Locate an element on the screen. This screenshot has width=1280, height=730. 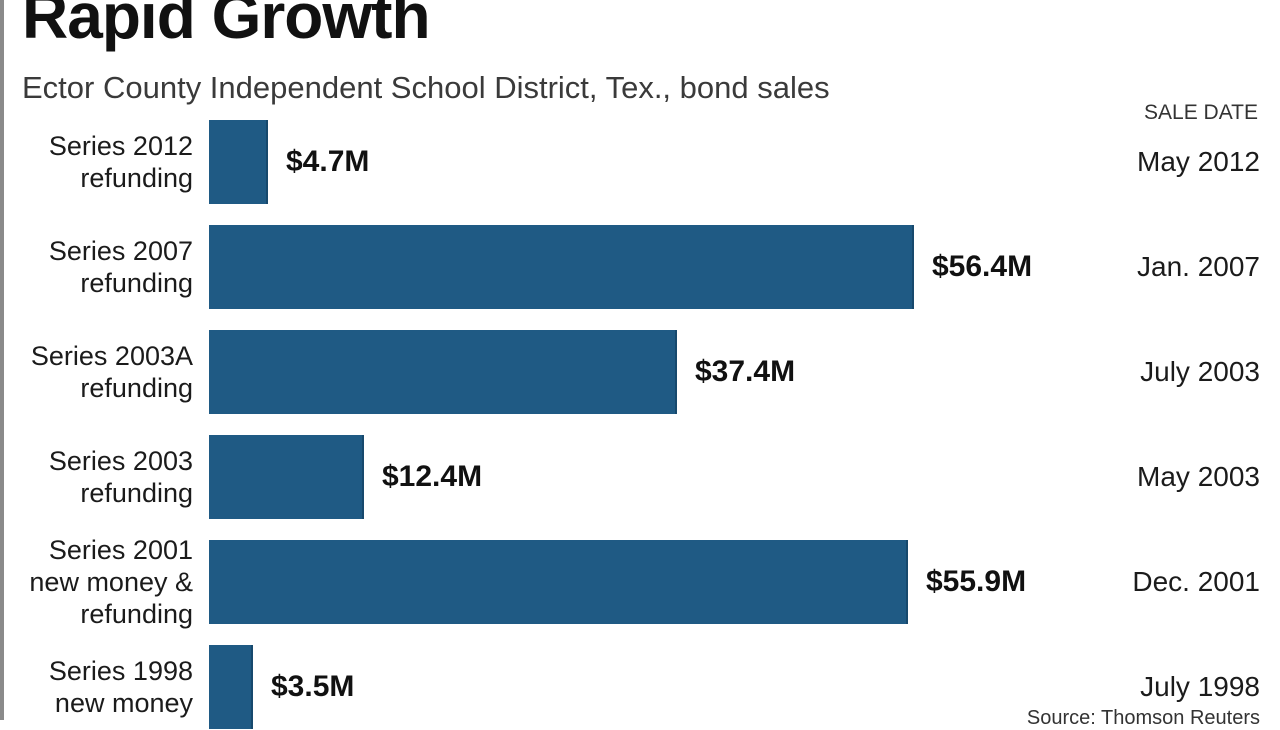
chart-title: Rapid Growth is located at coordinates (226, 26).